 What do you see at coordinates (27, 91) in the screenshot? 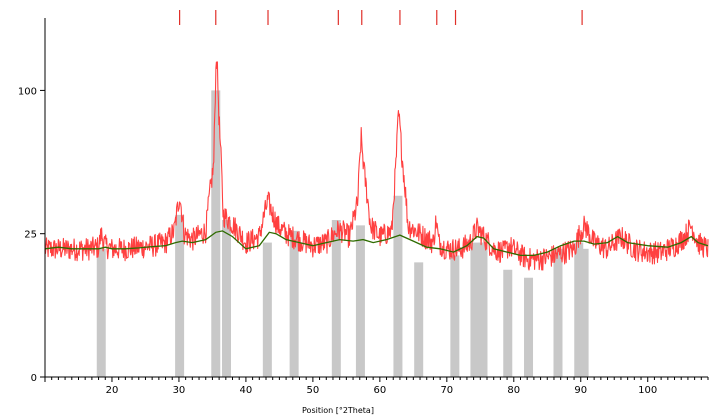
I see `y-tick-label: 100` at bounding box center [27, 91].